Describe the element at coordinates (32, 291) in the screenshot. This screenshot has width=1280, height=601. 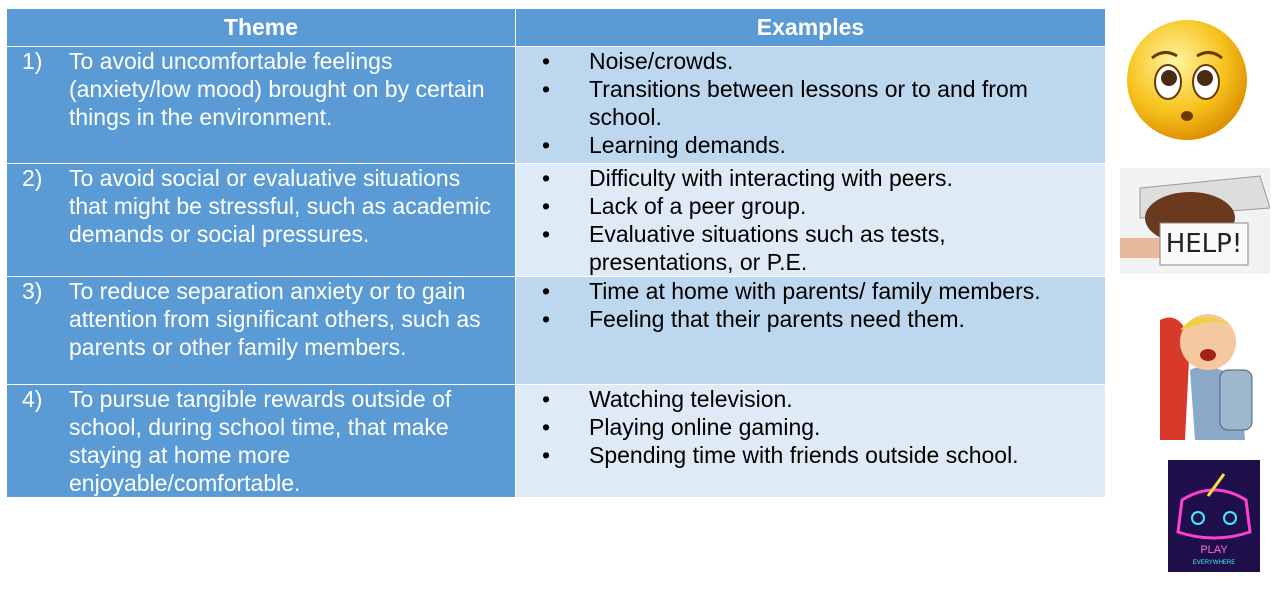
I see `theme-number: 3)` at that location.